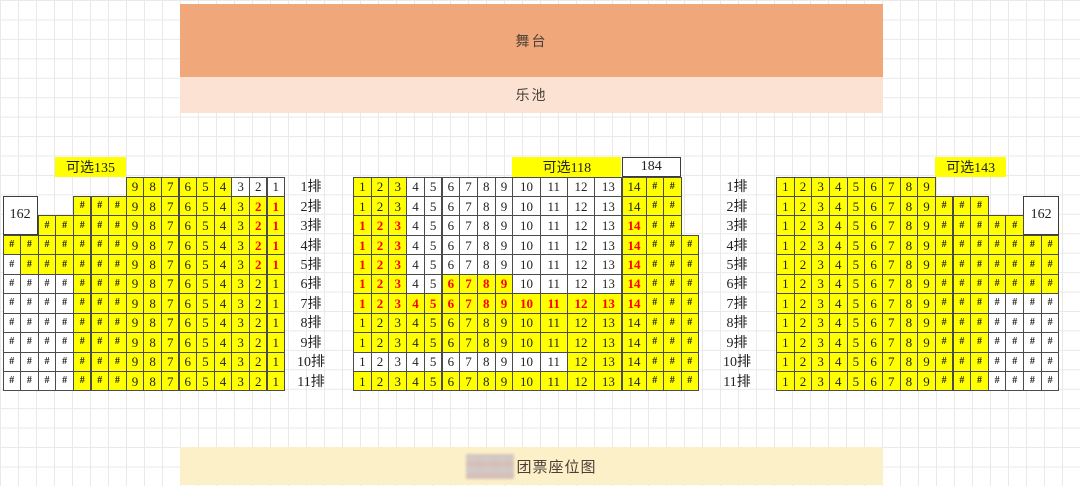 Image resolution: width=1080 pixels, height=486 pixels. Describe the element at coordinates (634, 342) in the screenshot. I see `seat-cell: 14` at that location.